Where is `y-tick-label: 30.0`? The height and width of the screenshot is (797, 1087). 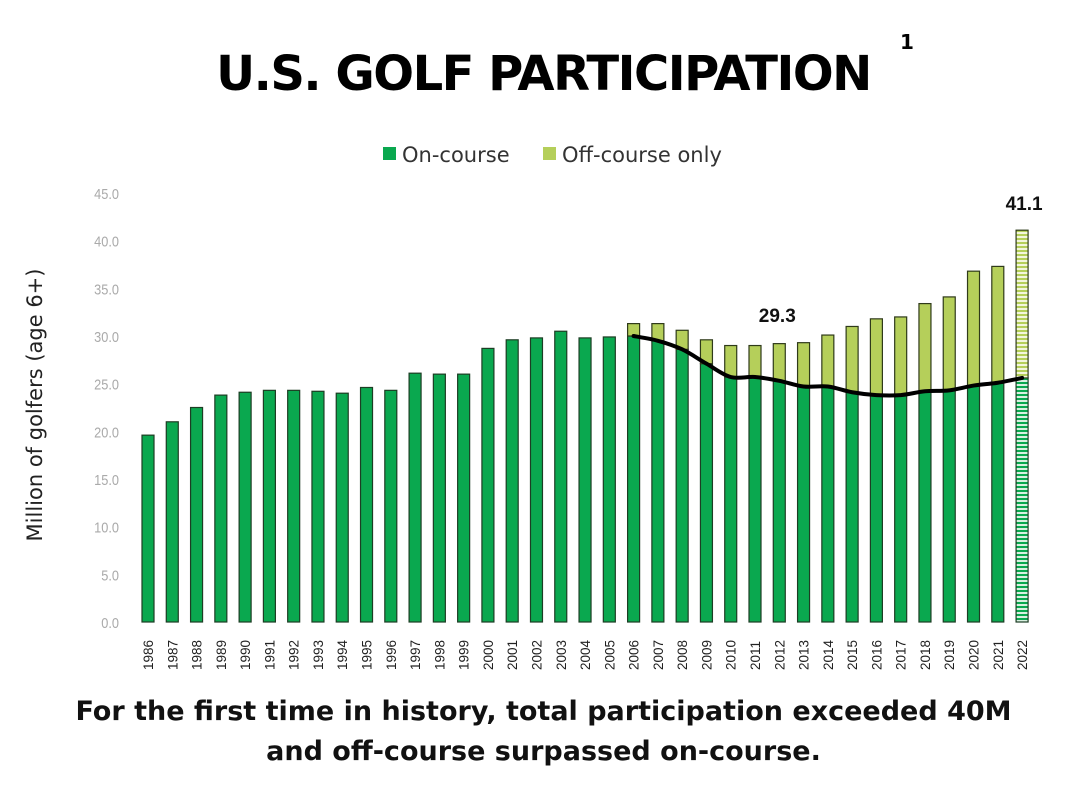 y-tick-label: 30.0 is located at coordinates (106, 336).